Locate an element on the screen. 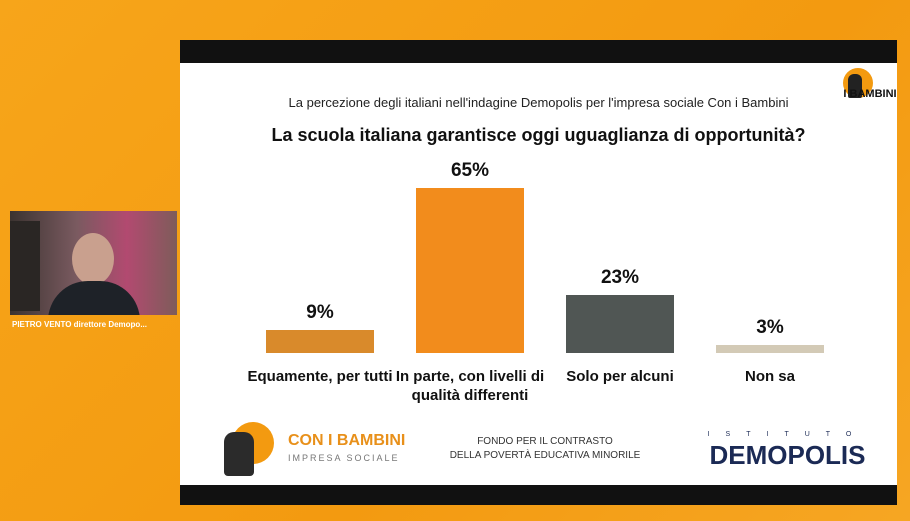 This screenshot has width=910, height=521. institute-small: ISTITUTO is located at coordinates (787, 434).